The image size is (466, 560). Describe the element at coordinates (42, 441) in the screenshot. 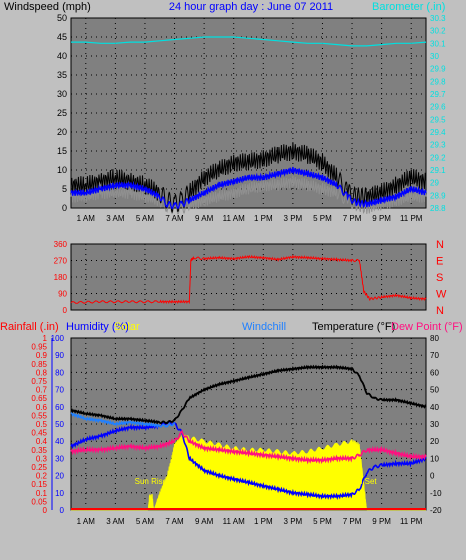

I see `rainfall-tick-label: 0.4` at that location.